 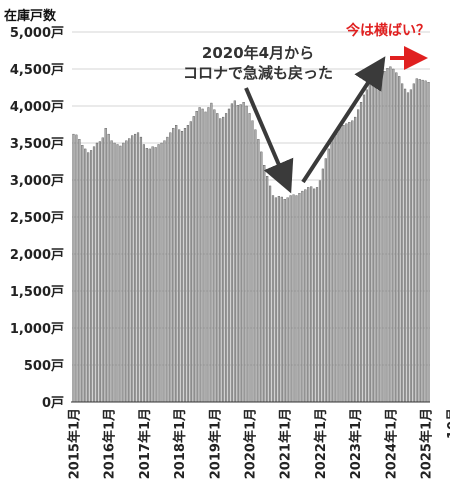 I want to click on x-tick-label: 2020年1月, so click(x=251, y=443).